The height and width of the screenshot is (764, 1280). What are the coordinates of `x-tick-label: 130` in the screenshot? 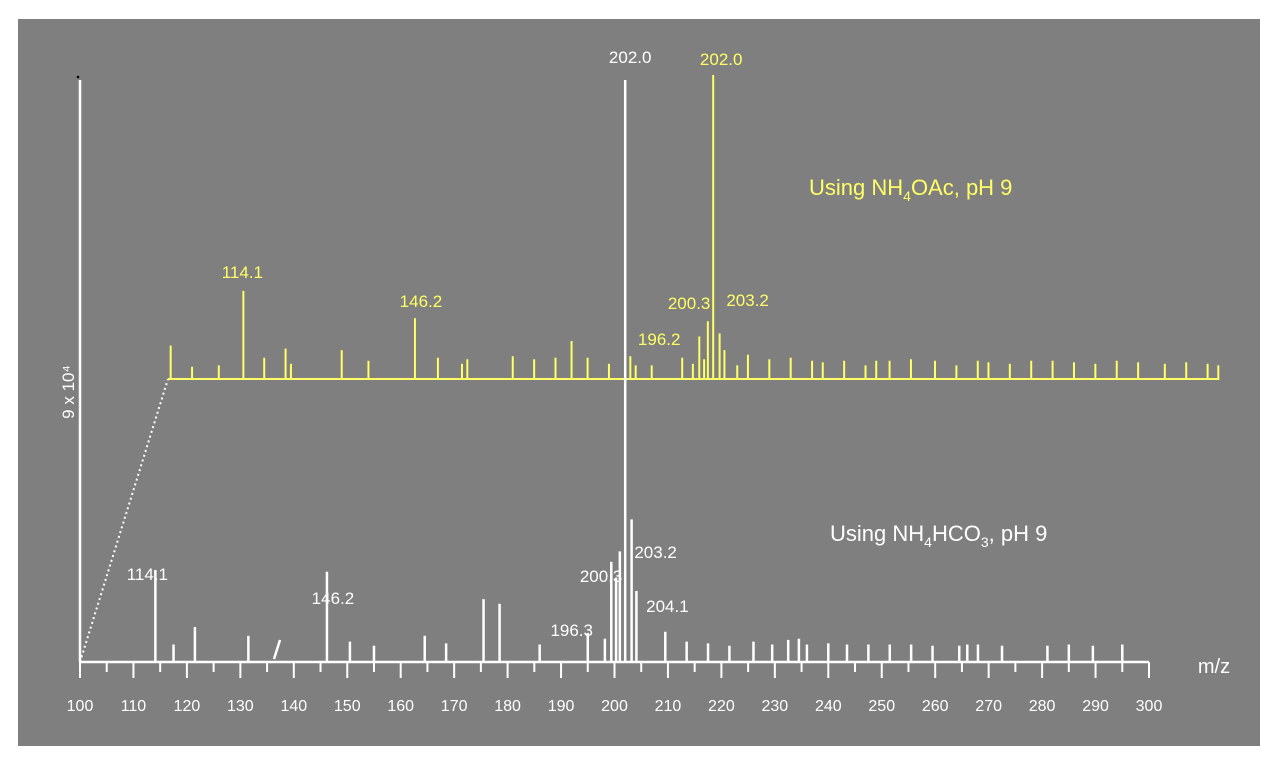 It's located at (240, 706).